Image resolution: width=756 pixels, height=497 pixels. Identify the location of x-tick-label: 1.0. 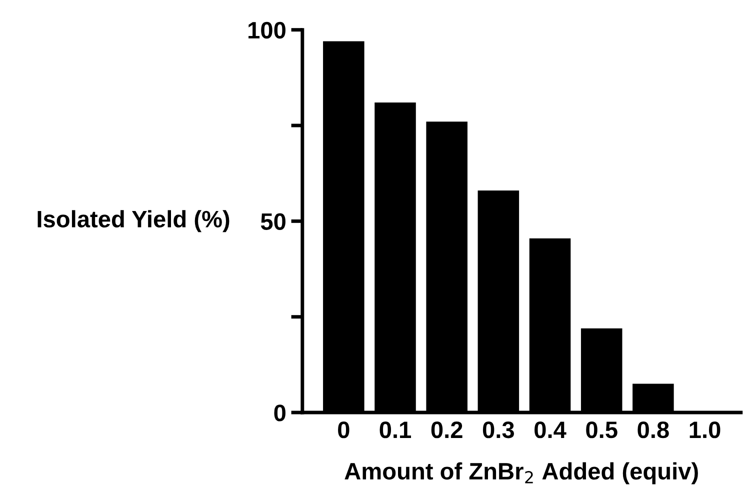
(705, 429).